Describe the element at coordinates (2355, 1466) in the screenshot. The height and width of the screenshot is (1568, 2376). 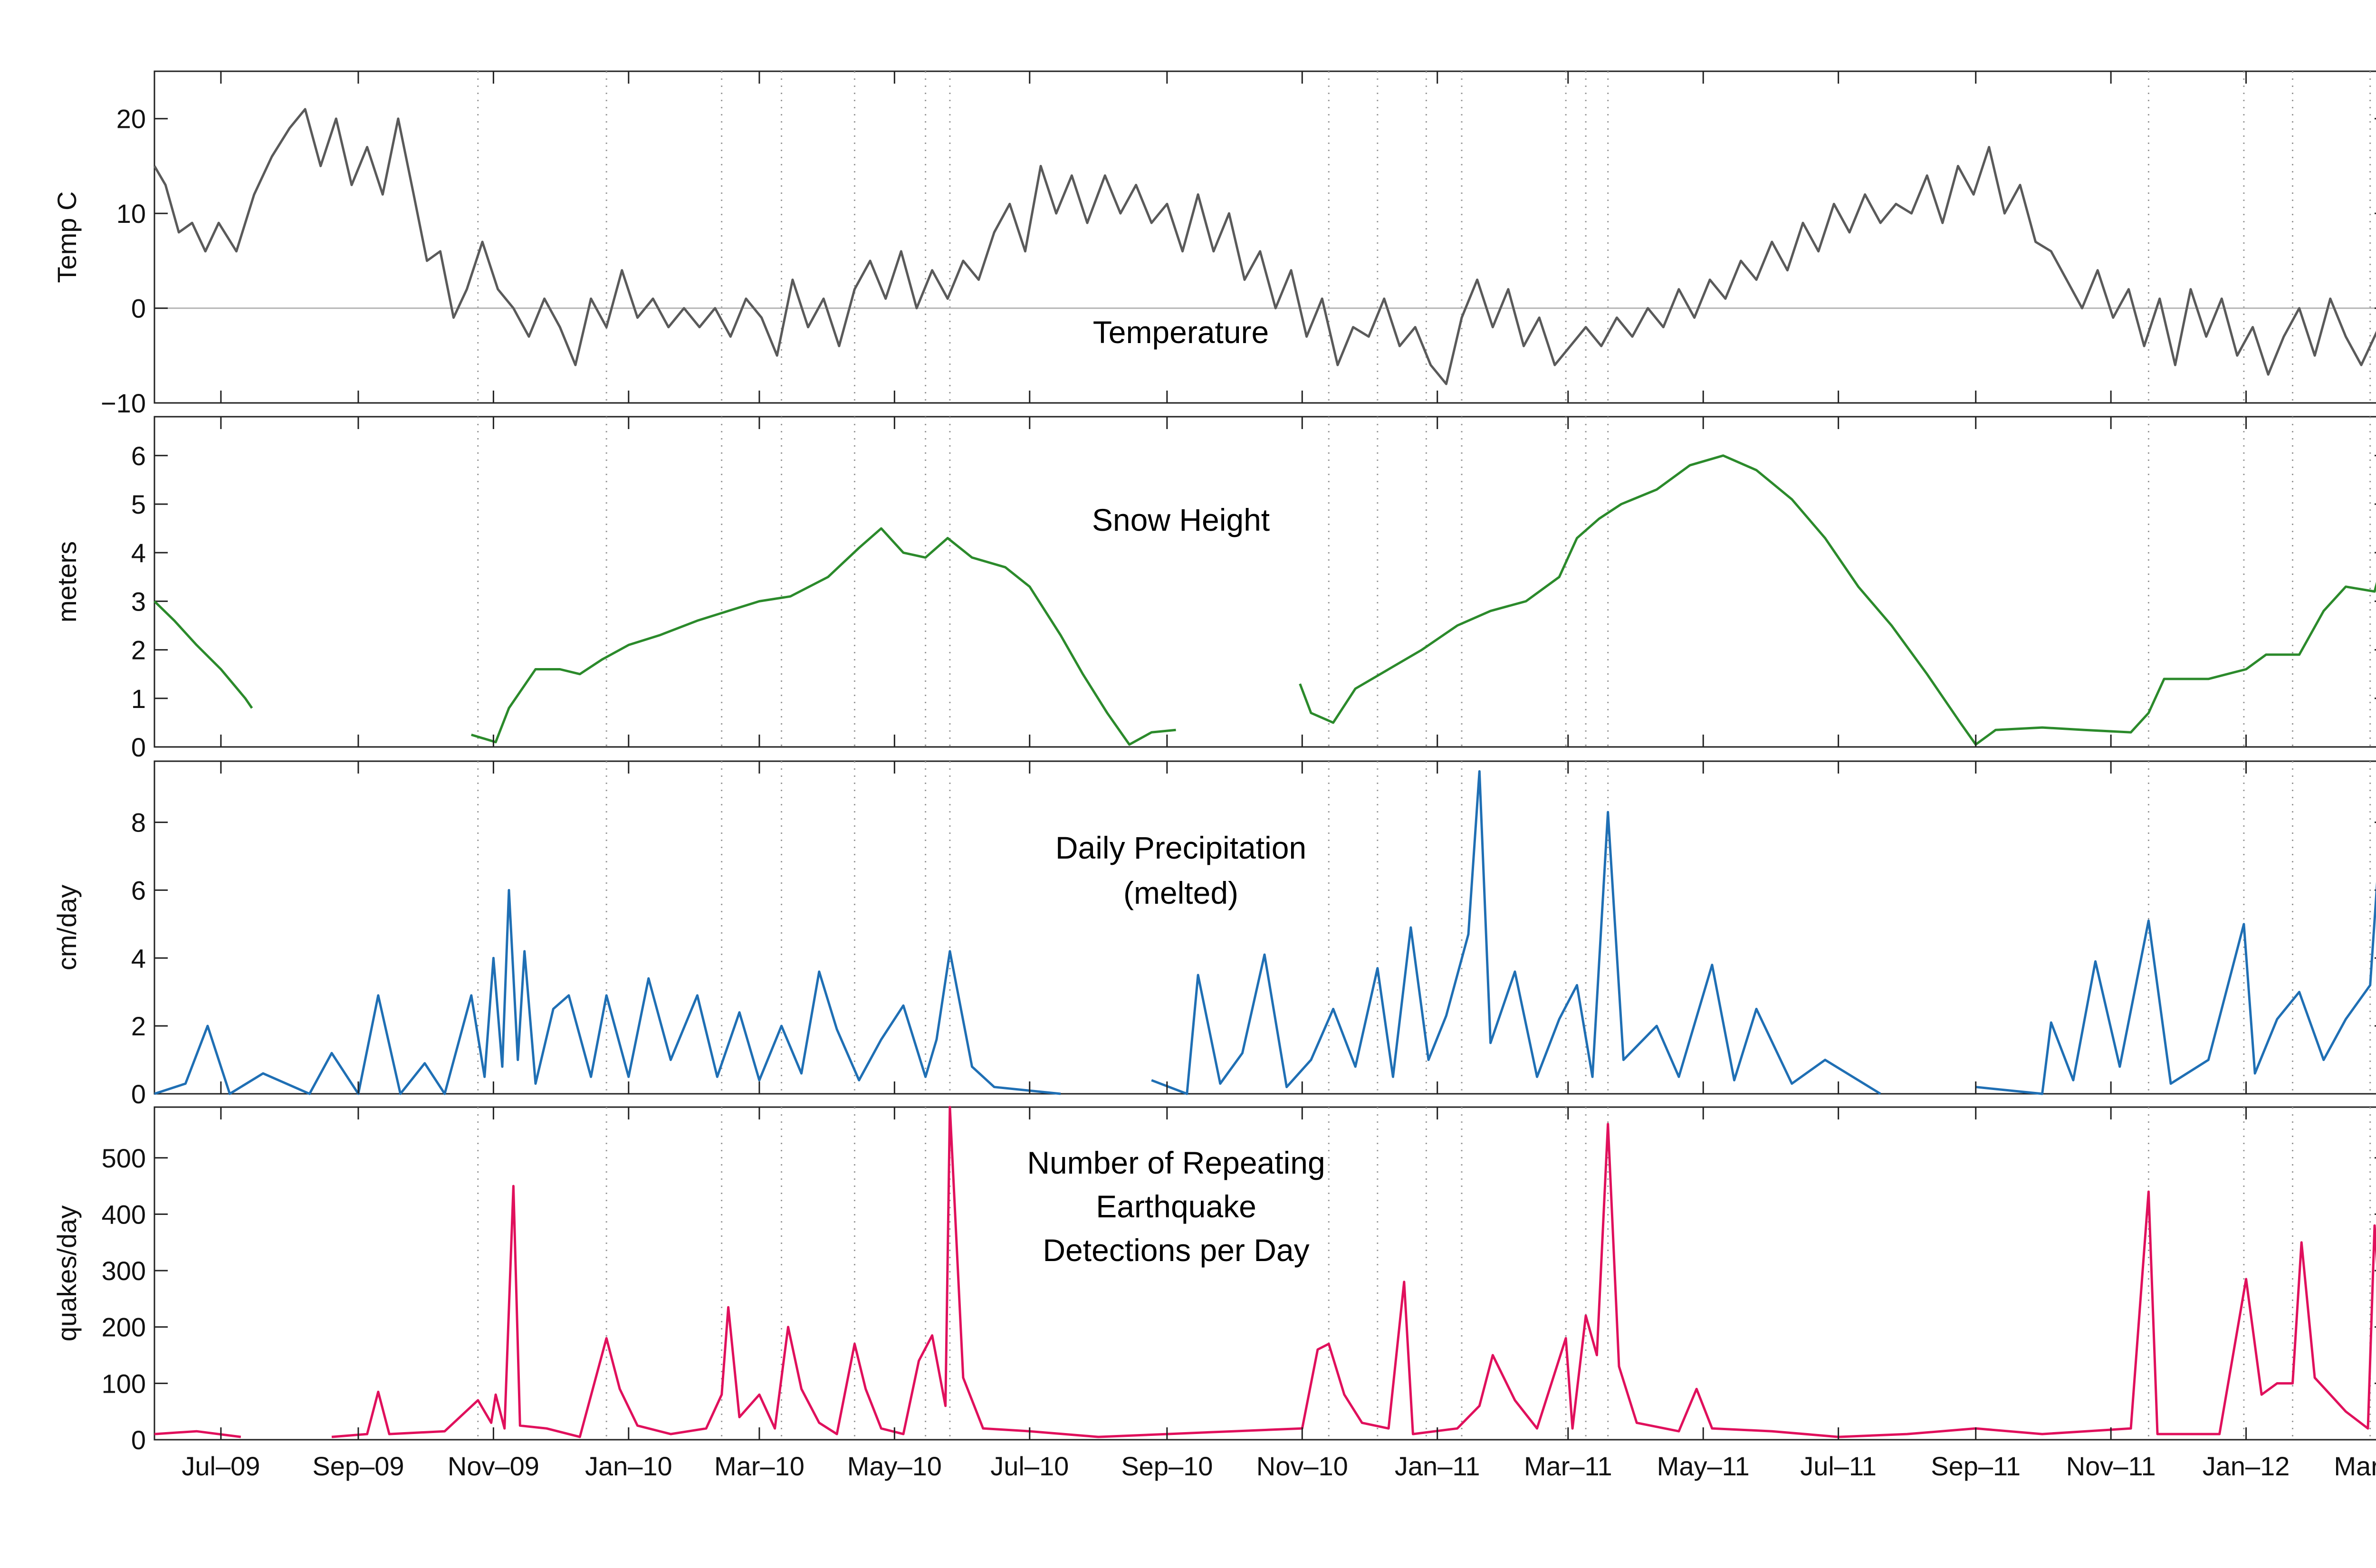
I see `x-tick-label: Mar–12` at that location.